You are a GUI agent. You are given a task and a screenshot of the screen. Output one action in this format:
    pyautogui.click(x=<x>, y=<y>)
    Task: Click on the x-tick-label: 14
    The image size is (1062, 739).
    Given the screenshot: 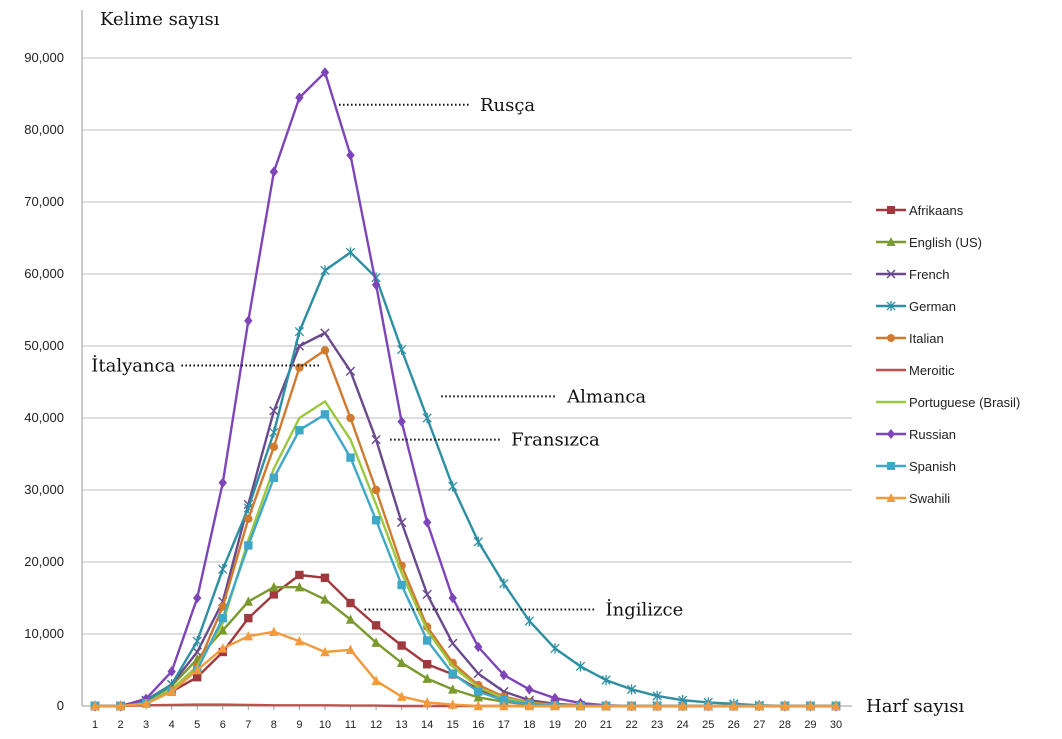 What is the action you would take?
    pyautogui.click(x=427, y=725)
    